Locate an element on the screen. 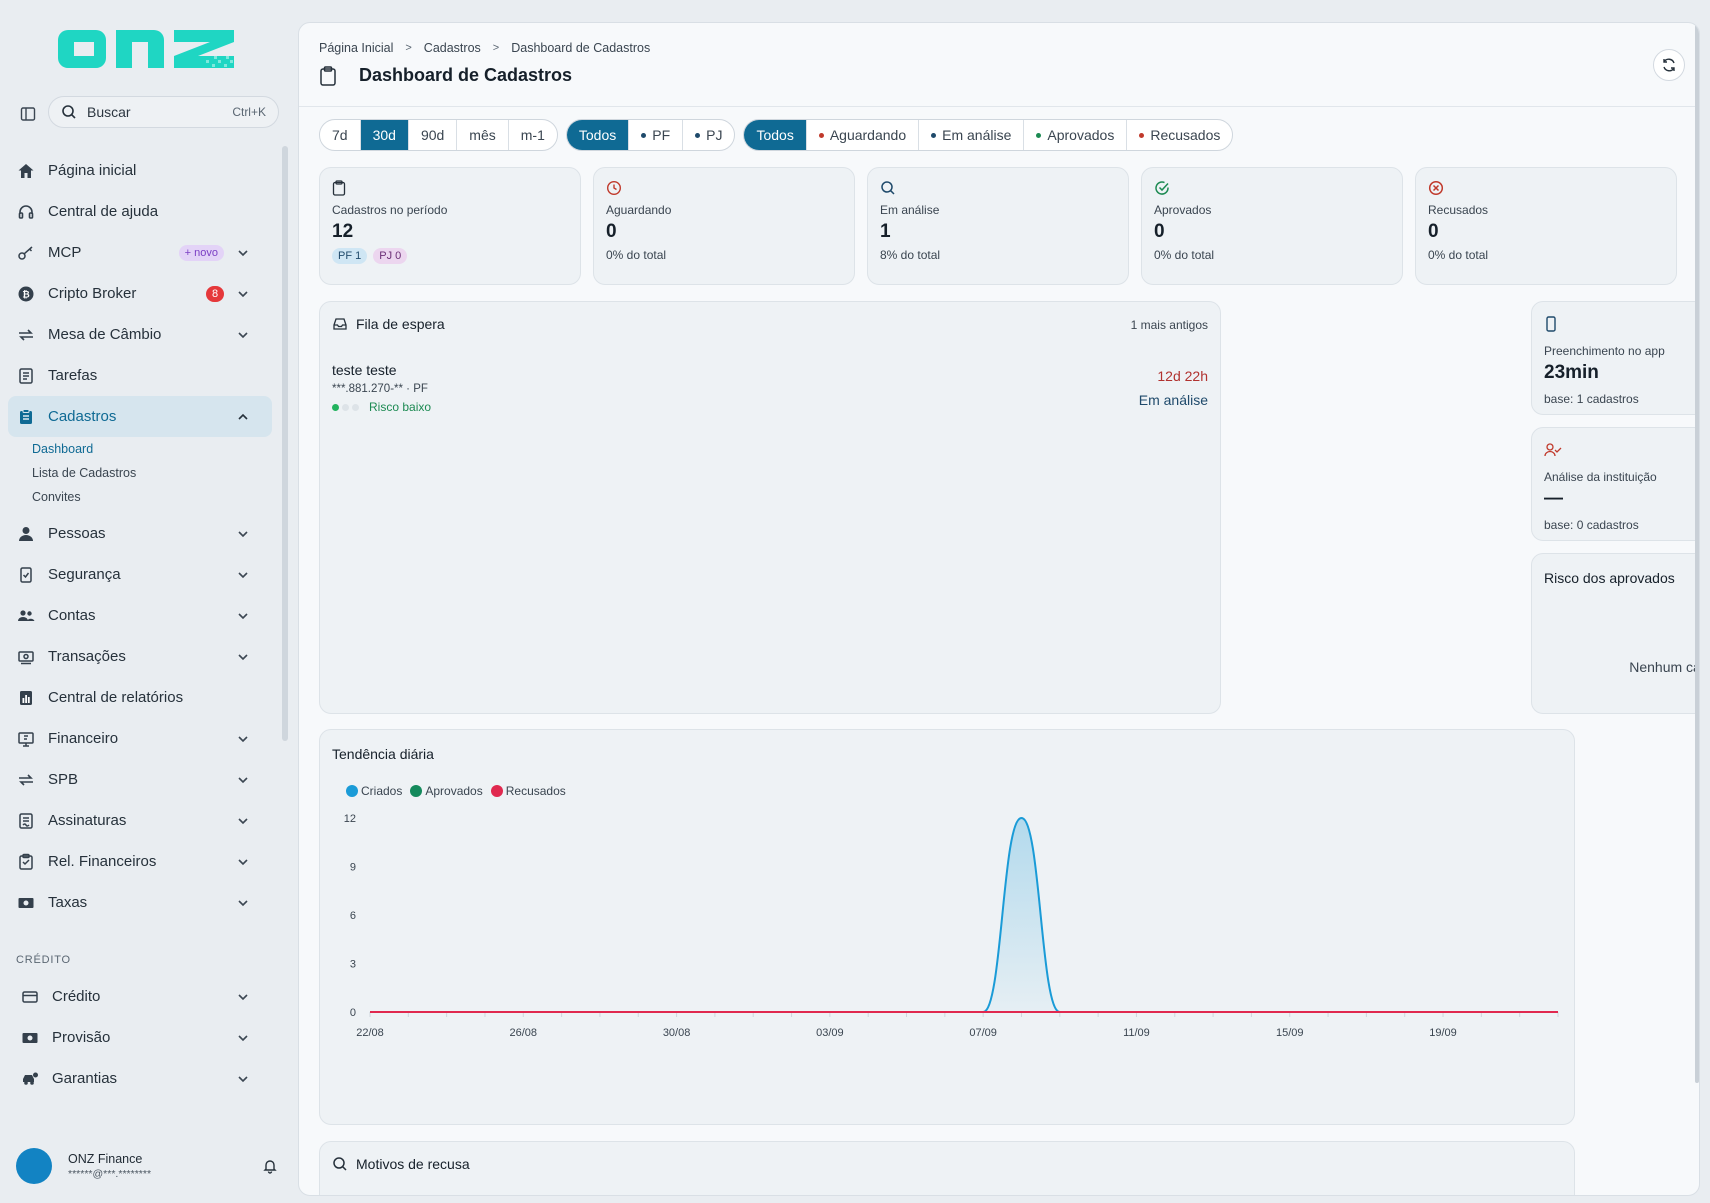  legend-item-recusados: Recusados is located at coordinates (528, 791).